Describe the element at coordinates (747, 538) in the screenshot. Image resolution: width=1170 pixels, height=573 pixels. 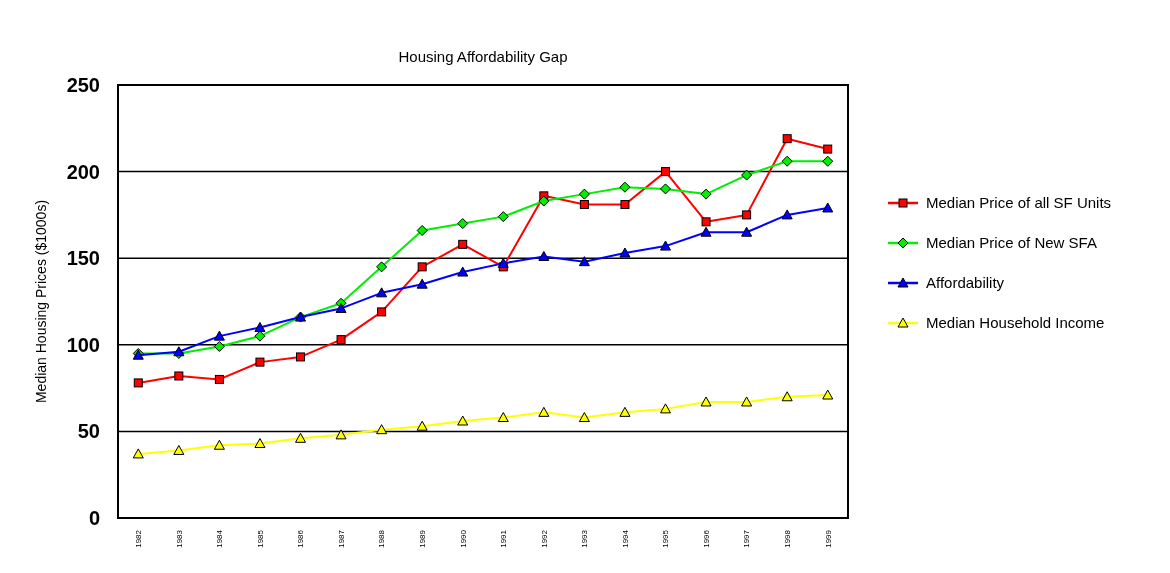
I see `x-tick-label: 1997` at that location.